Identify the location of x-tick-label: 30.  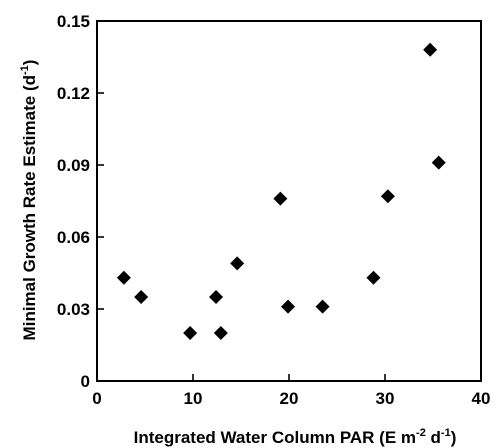
(385, 398).